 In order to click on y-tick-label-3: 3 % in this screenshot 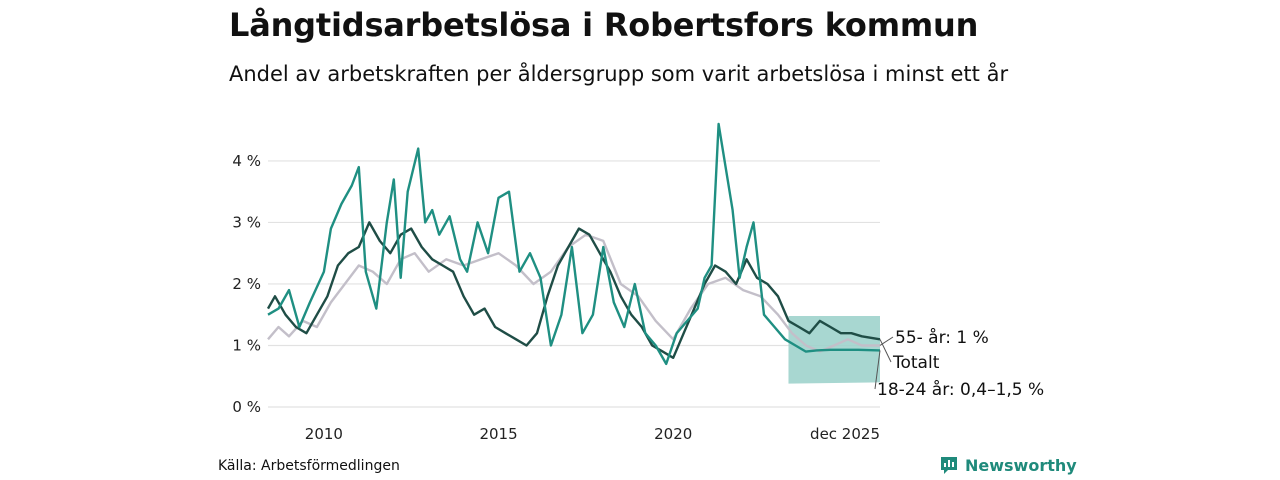, I will do `click(246, 222)`.